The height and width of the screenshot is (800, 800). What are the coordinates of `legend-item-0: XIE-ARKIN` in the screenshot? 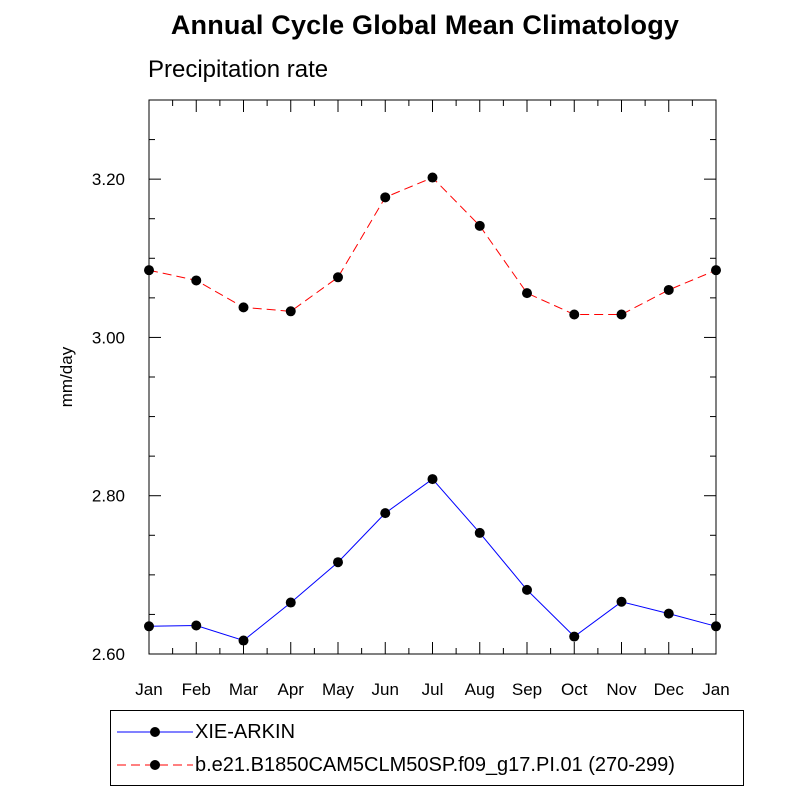 It's located at (427, 732).